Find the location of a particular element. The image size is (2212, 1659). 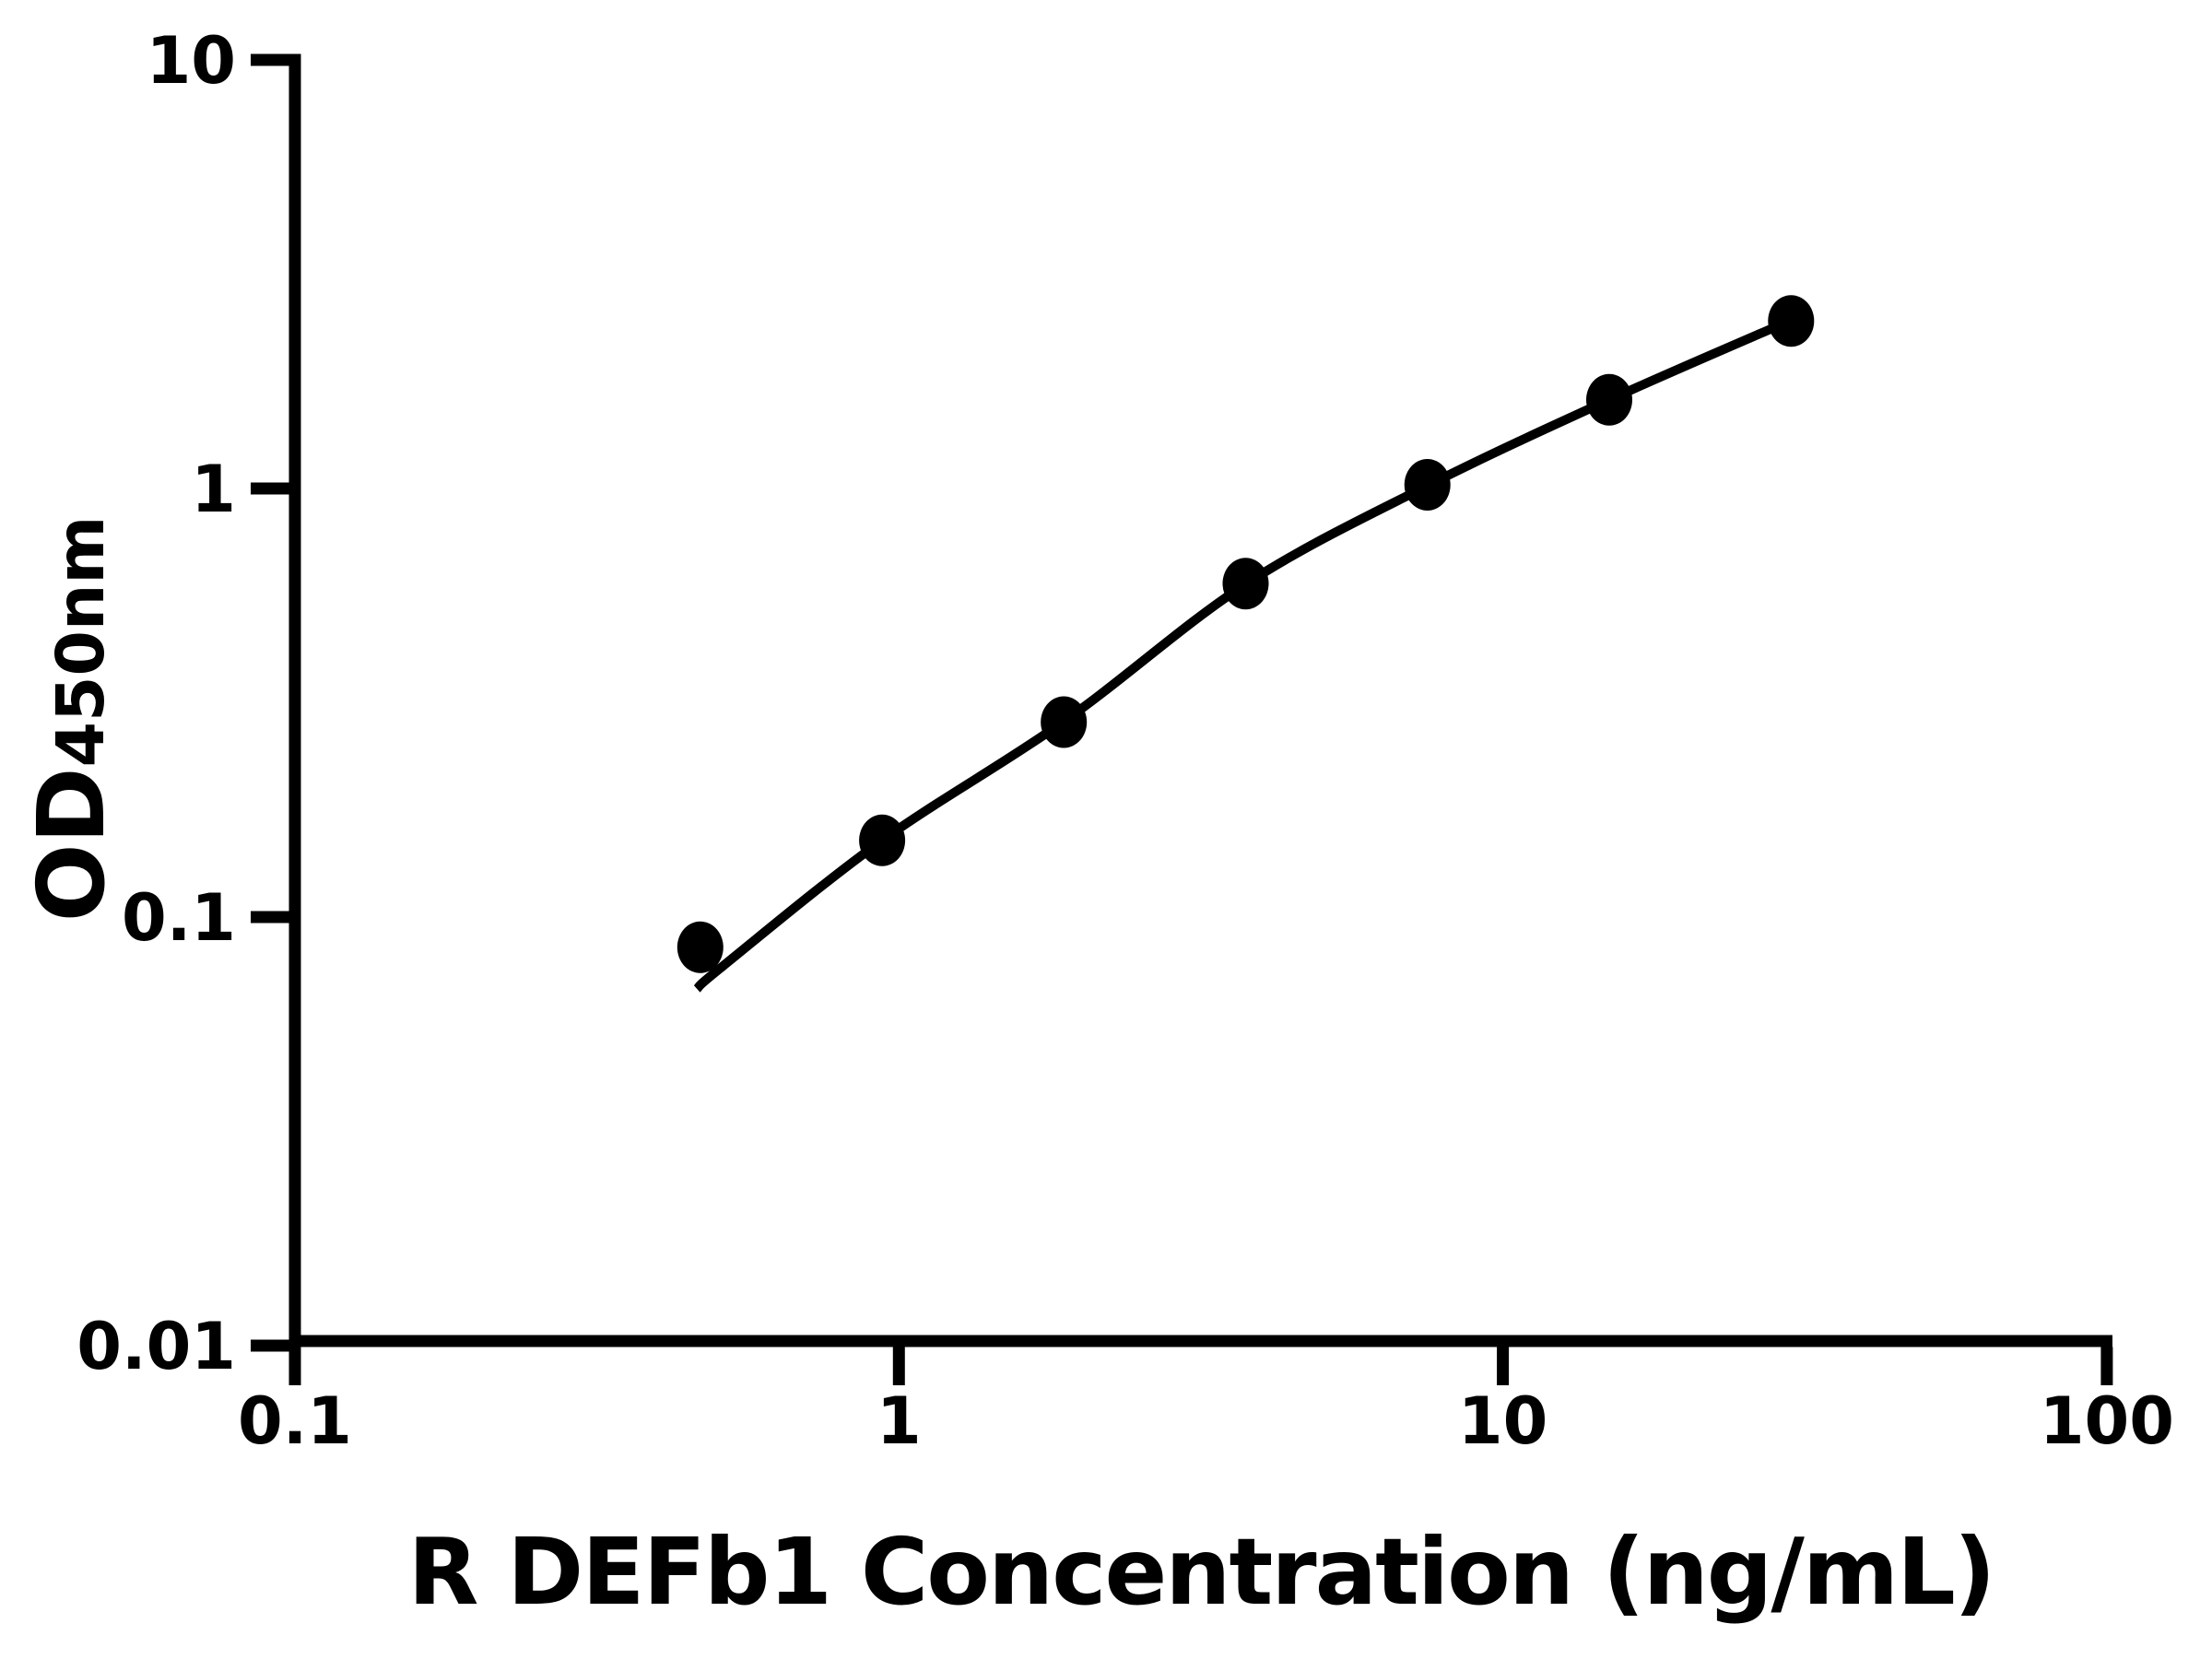

y-tick-label: 0.01 is located at coordinates (156, 1346).